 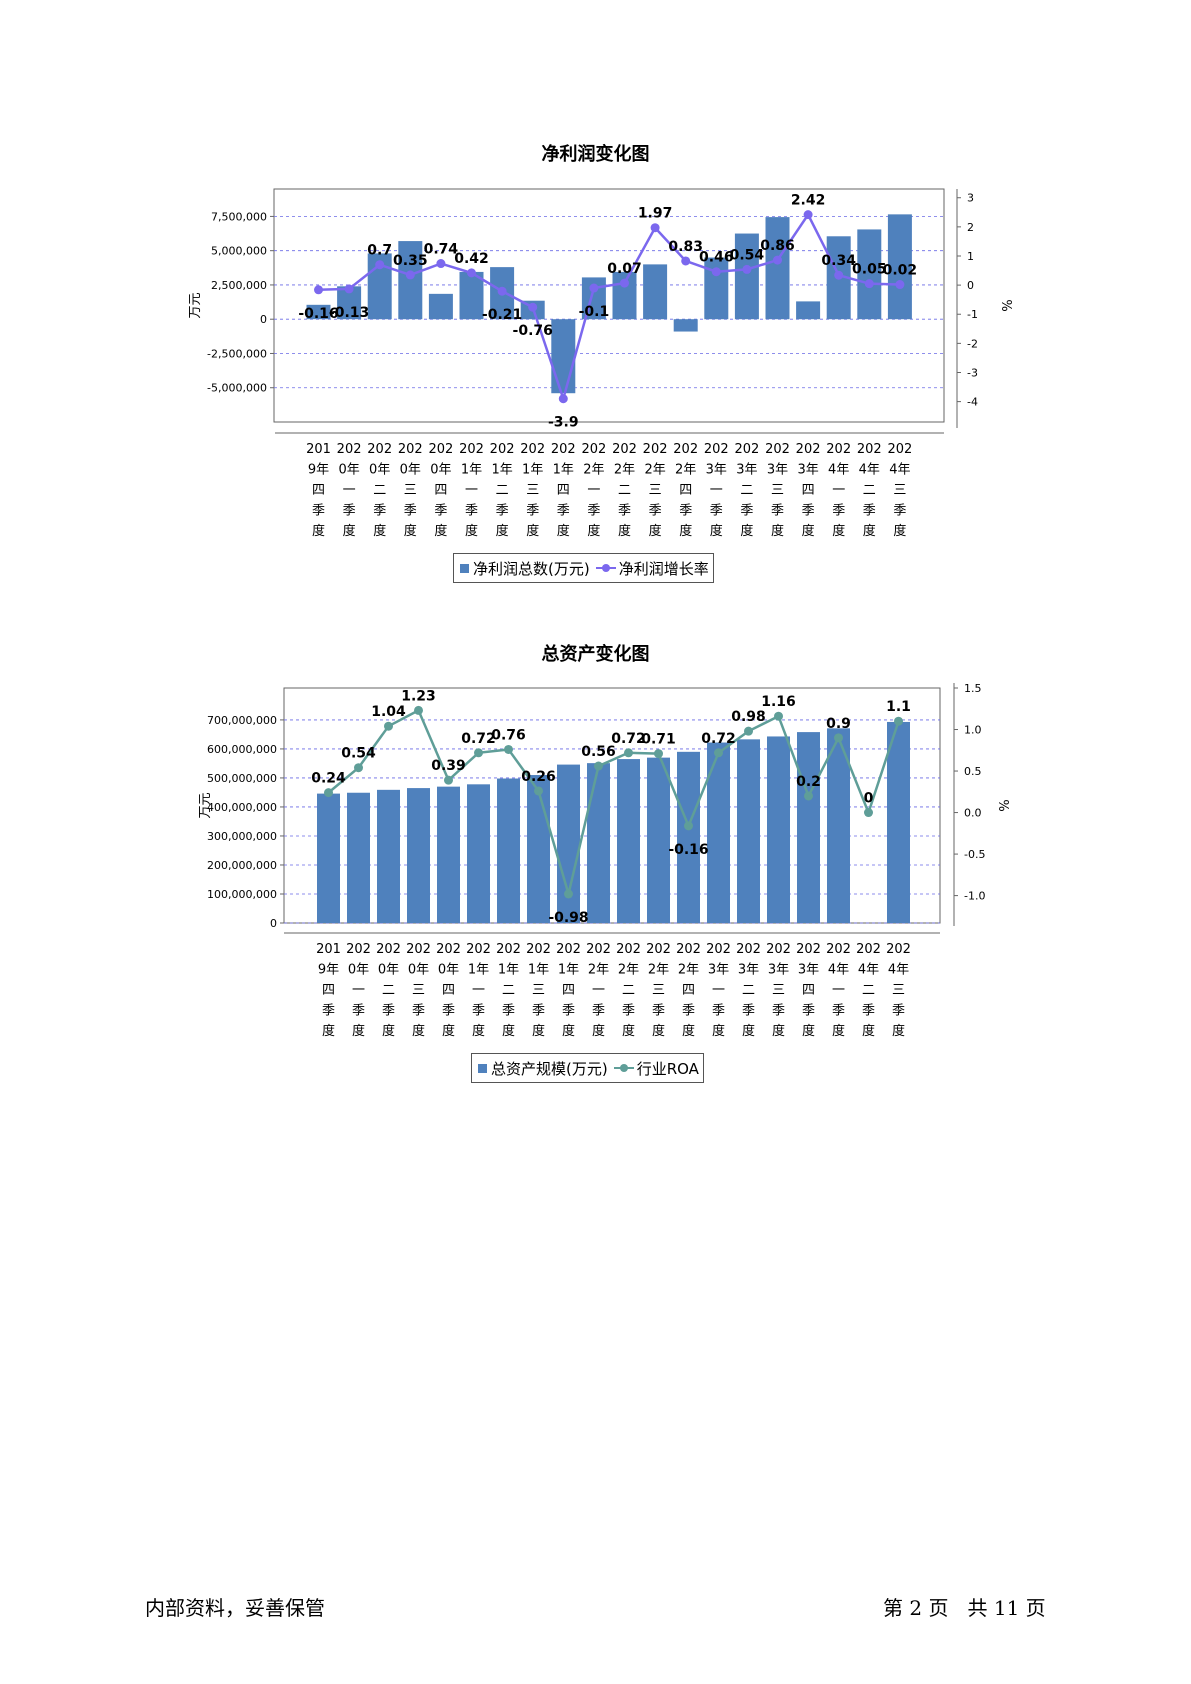 What do you see at coordinates (328, 779) in the screenshot?
I see `data-label: 0.24` at bounding box center [328, 779].